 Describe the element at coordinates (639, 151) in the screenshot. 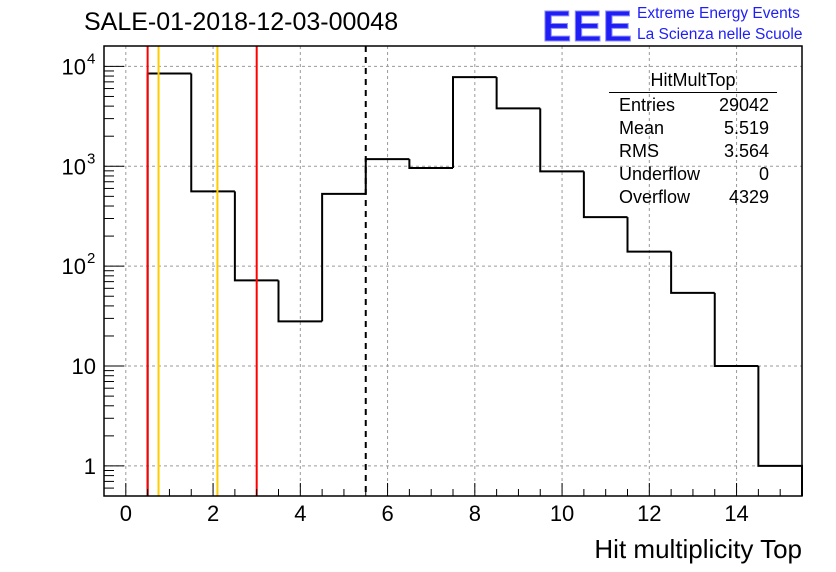

I see `stats-label: RMS` at that location.